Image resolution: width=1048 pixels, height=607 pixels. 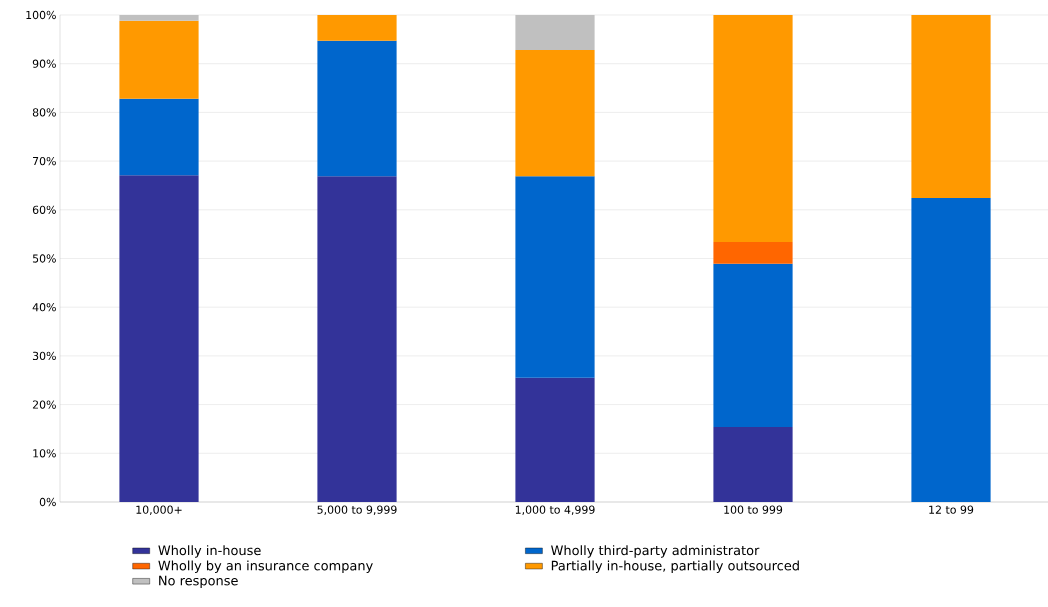 I want to click on y-tick-label: 20%, so click(x=44, y=404).